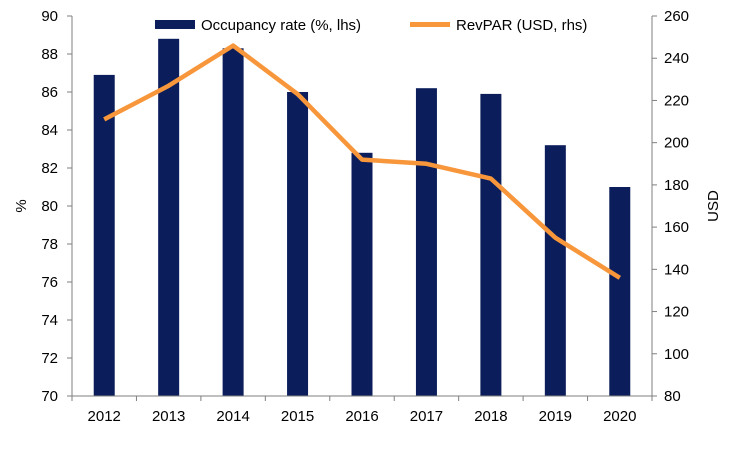  What do you see at coordinates (168, 416) in the screenshot?
I see `x-tick-label-2013: 2013` at bounding box center [168, 416].